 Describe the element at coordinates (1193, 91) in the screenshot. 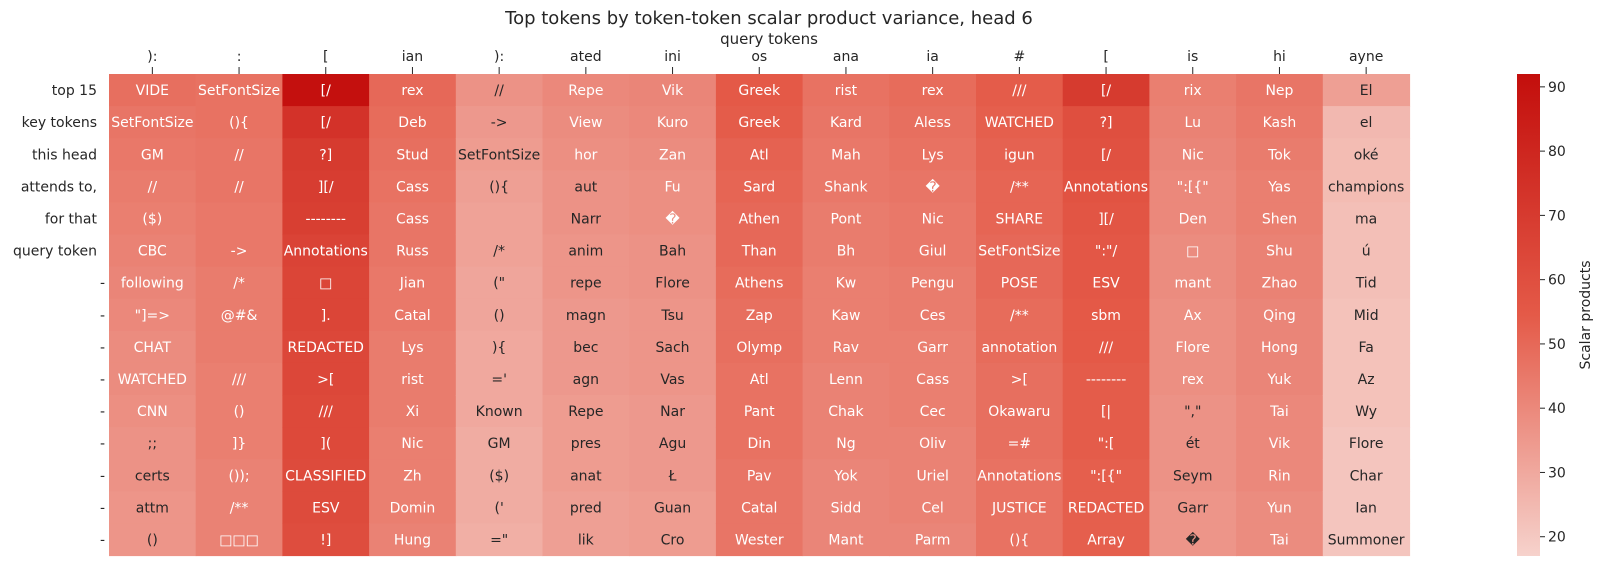

I see `cell-token-label: rix` at that location.